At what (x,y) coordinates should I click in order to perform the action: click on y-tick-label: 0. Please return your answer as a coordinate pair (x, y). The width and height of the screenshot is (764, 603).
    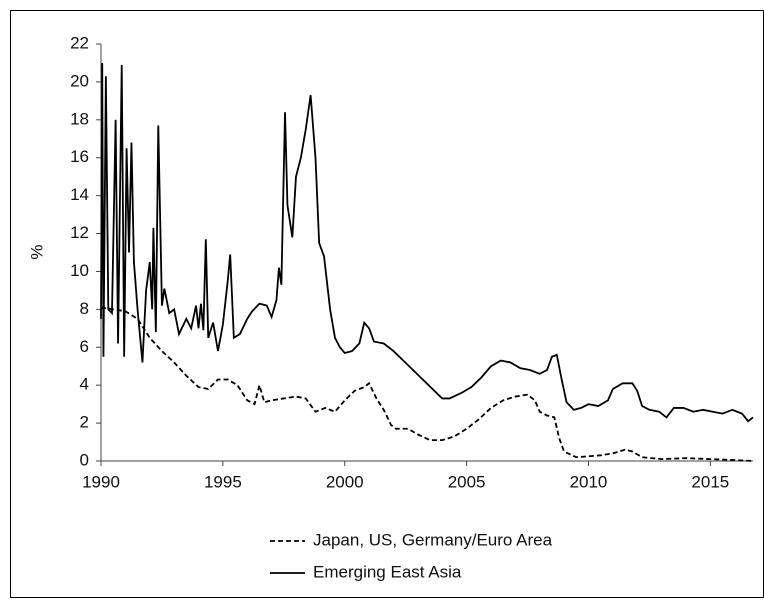
    Looking at the image, I should click on (84, 459).